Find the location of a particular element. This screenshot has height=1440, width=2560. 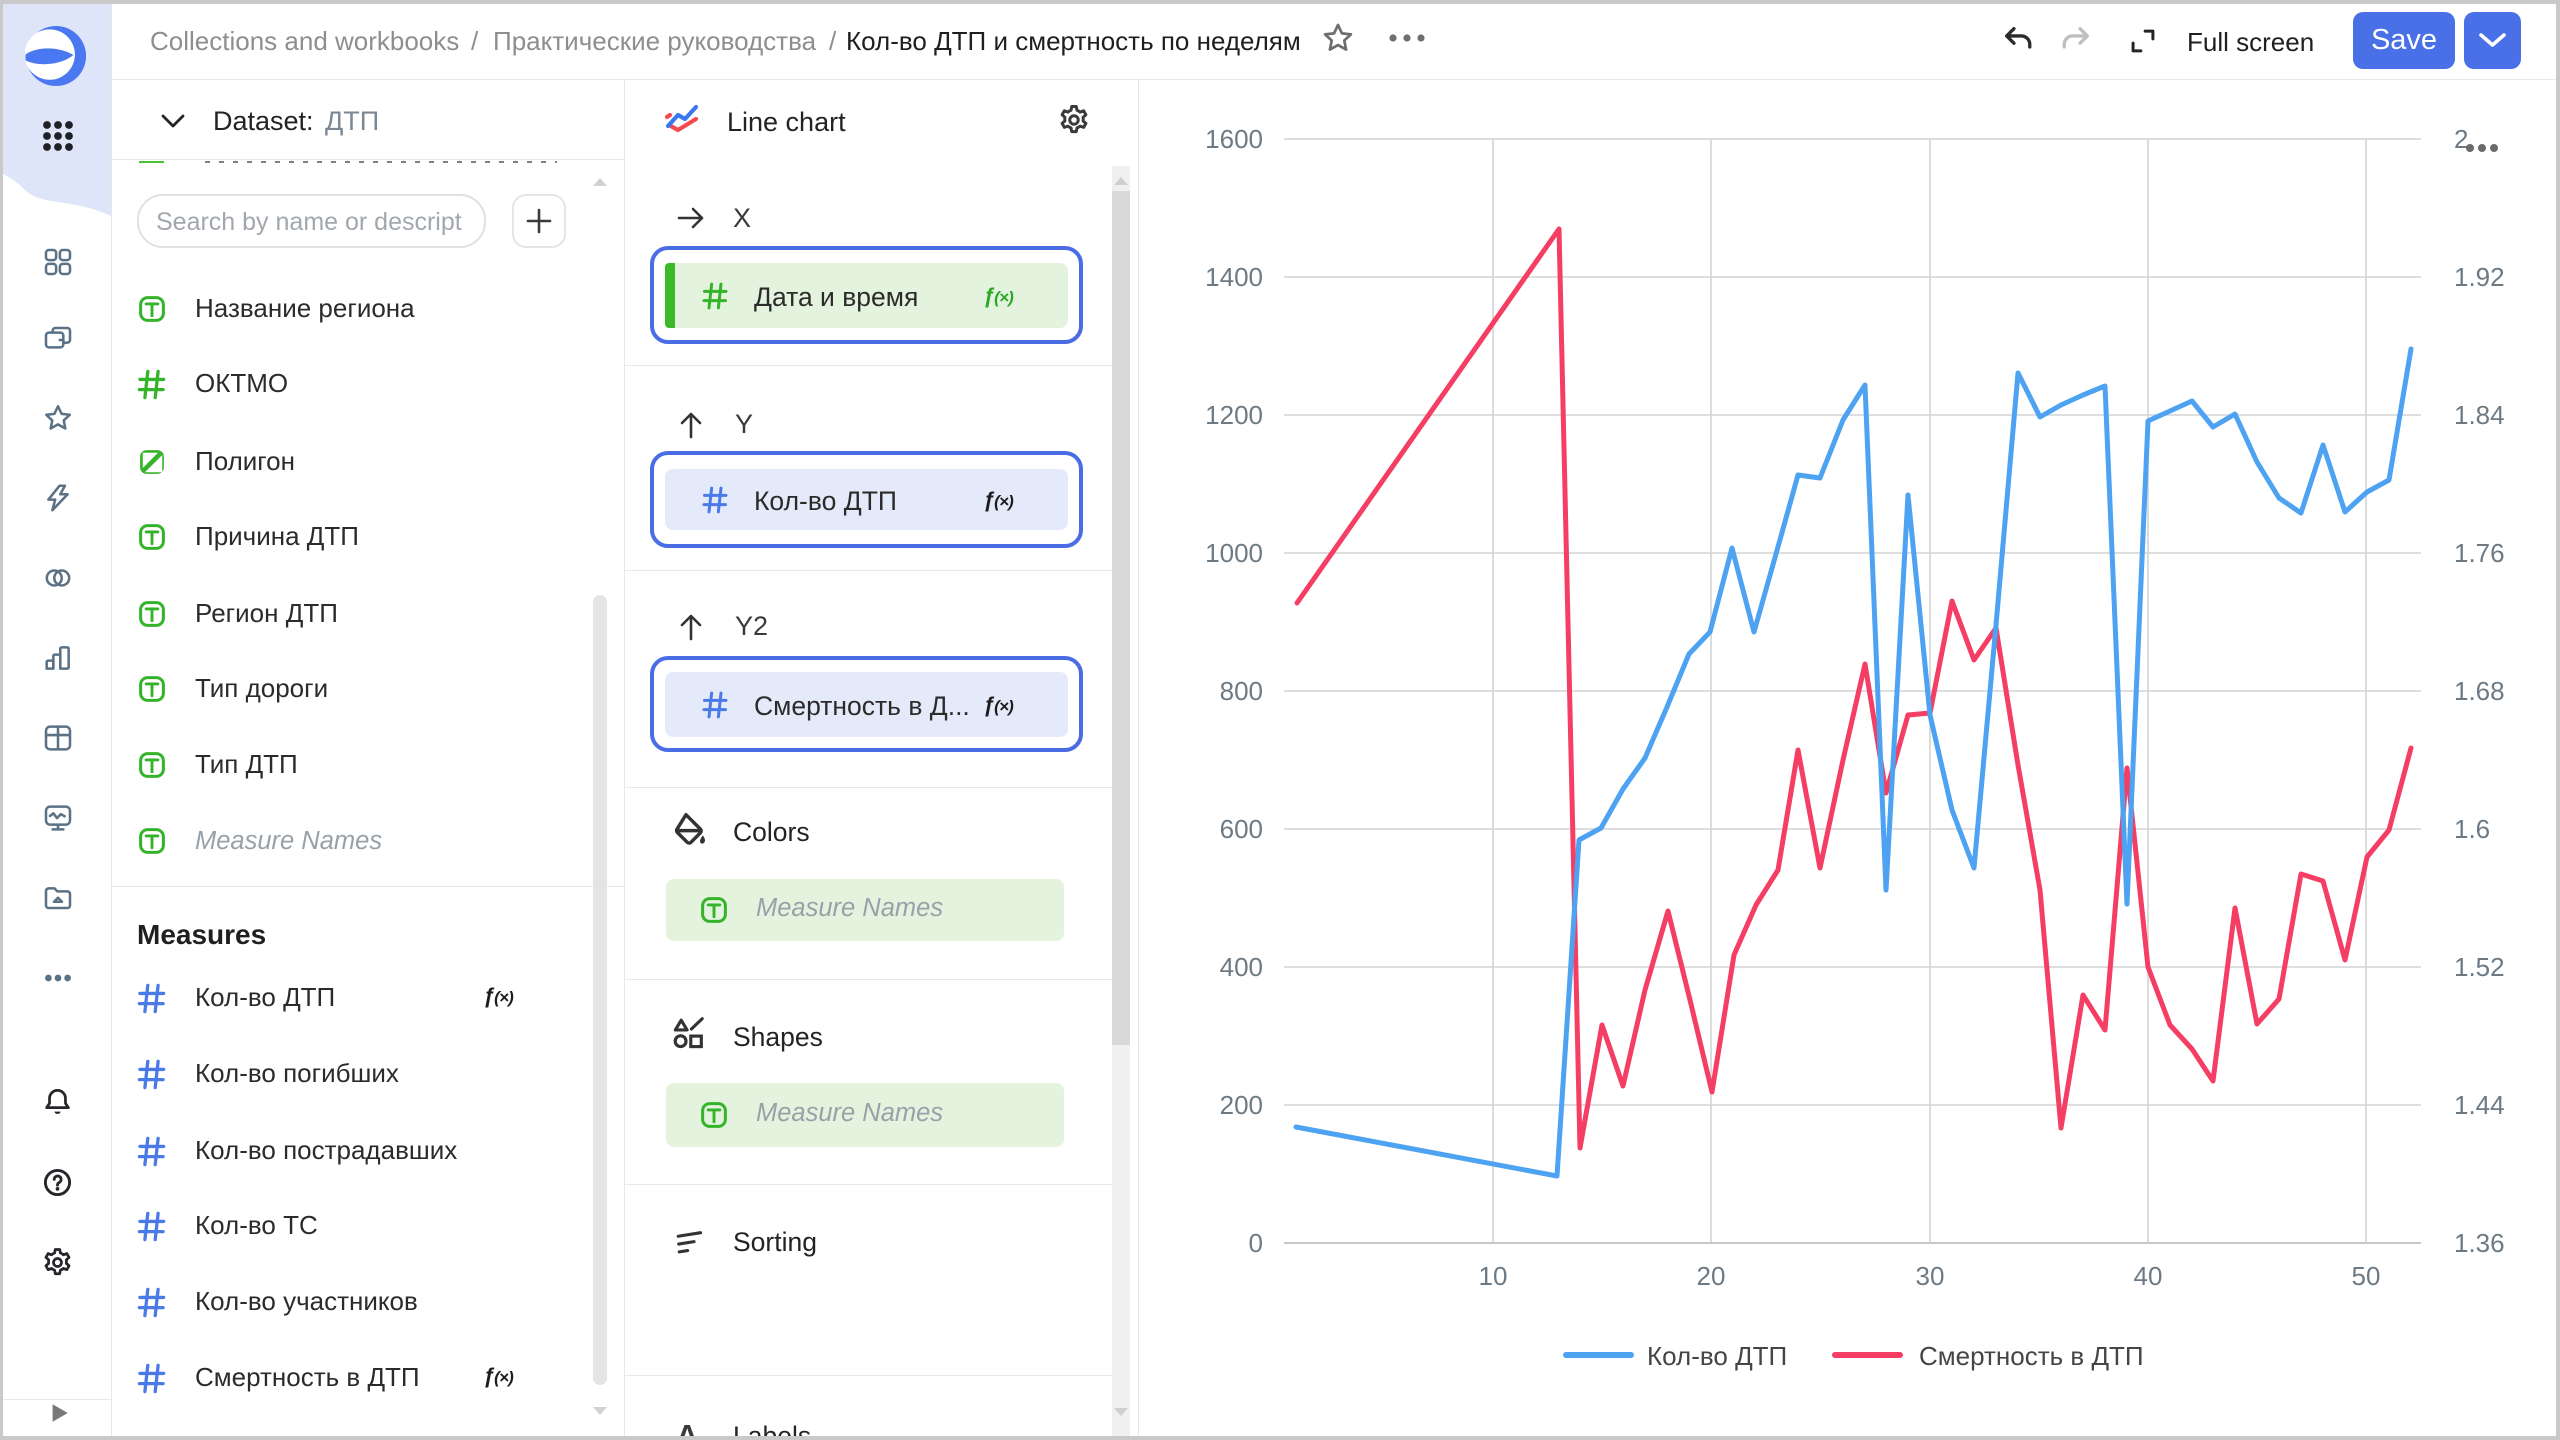

svg-text: Смертность в ДТП is located at coordinates (2031, 1356).